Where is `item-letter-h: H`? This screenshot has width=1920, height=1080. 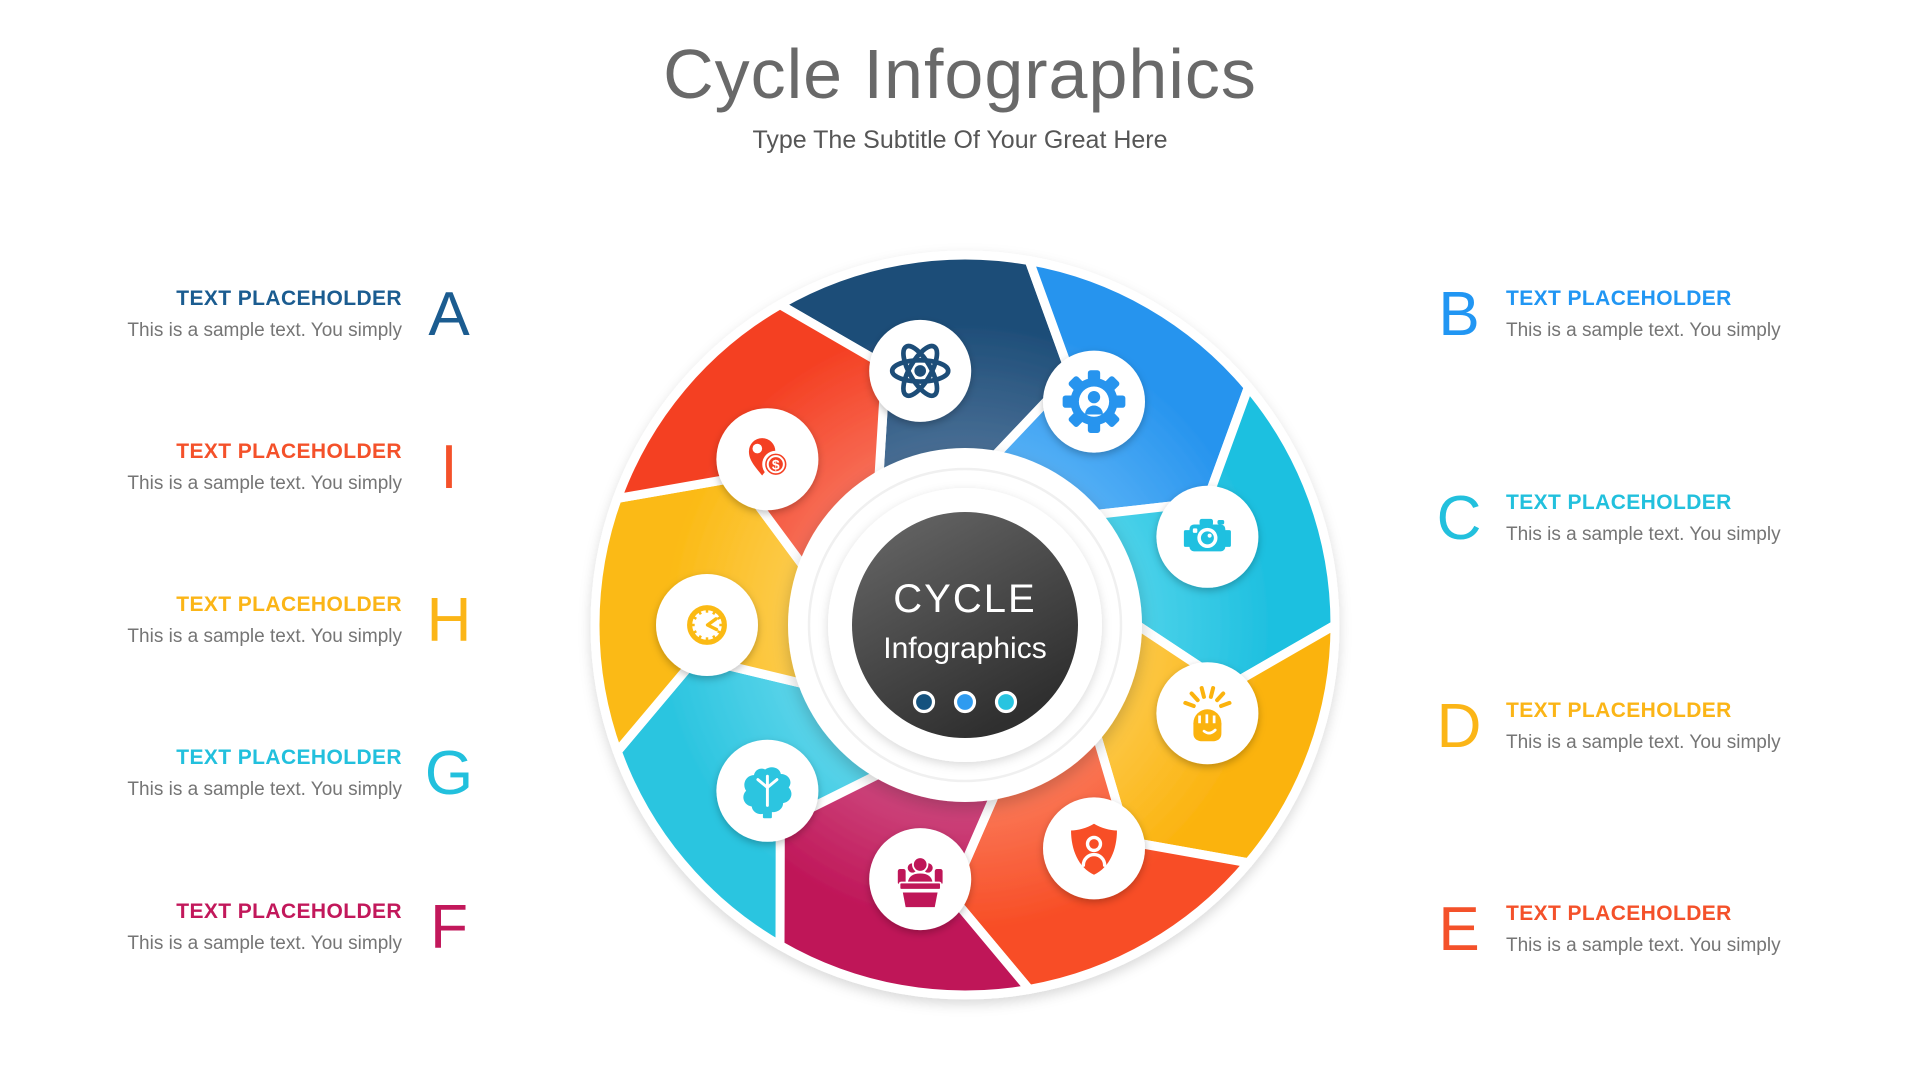
item-letter-h: H is located at coordinates (449, 620).